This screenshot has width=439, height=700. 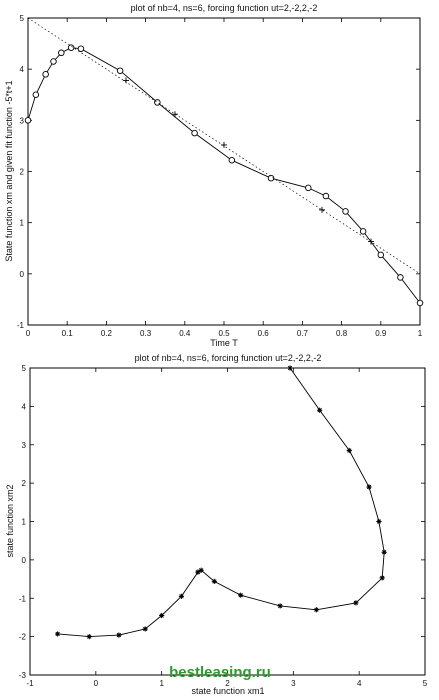 What do you see at coordinates (23, 675) in the screenshot?
I see `chart-2-ytick-label: -3` at bounding box center [23, 675].